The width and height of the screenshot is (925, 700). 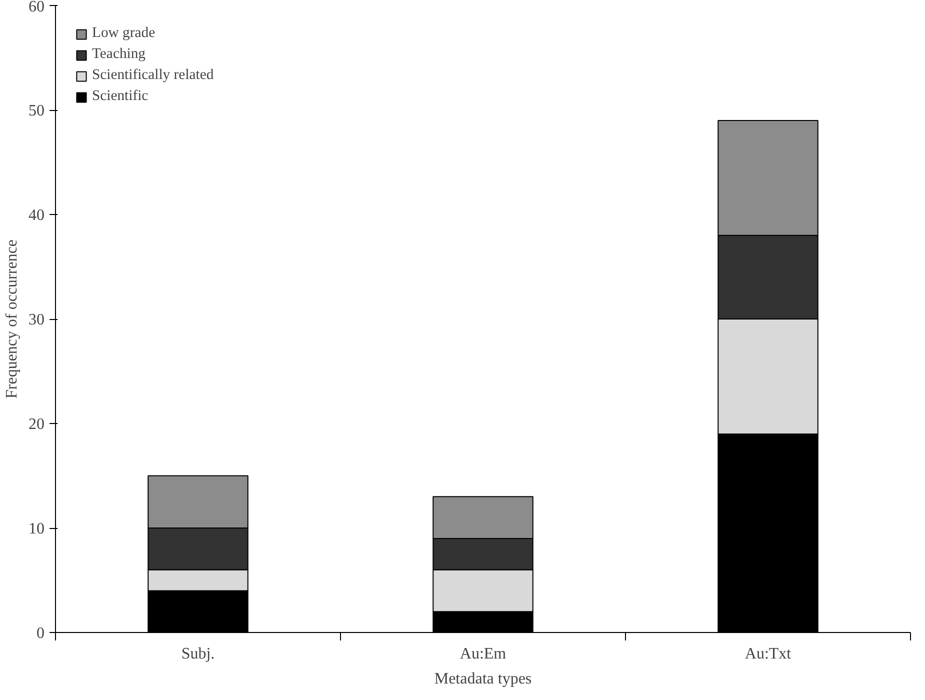 What do you see at coordinates (36, 424) in the screenshot?
I see `y-tick-label: 20` at bounding box center [36, 424].